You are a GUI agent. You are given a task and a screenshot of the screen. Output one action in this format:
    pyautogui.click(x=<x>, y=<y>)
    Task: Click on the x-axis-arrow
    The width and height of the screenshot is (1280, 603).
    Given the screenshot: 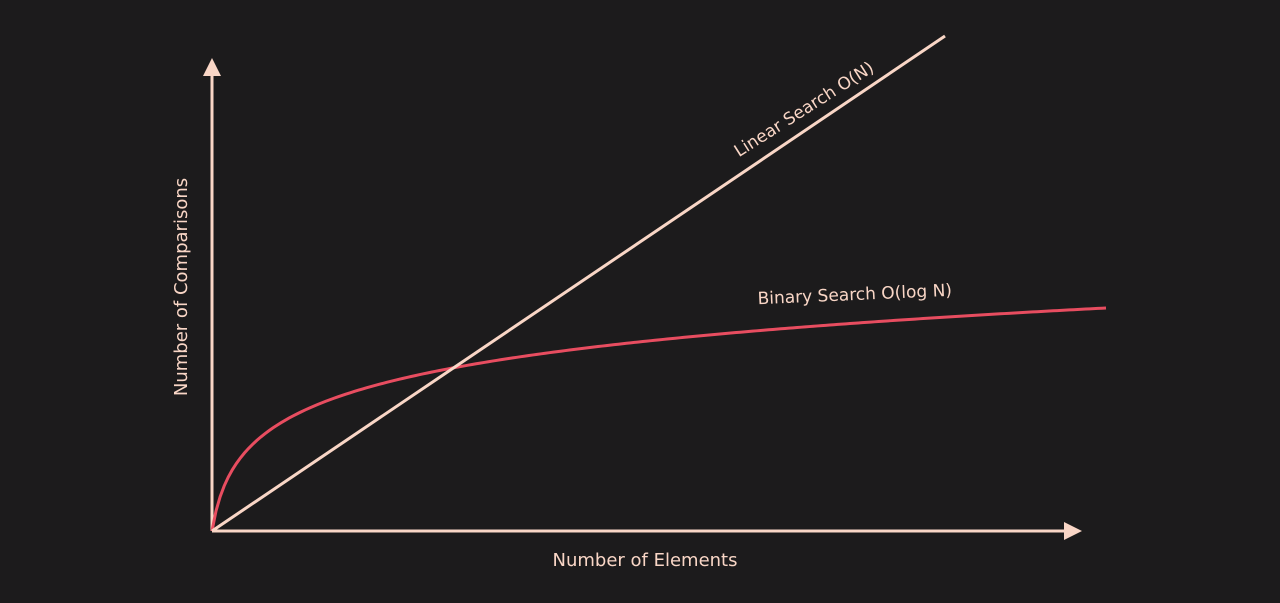 What is the action you would take?
    pyautogui.click(x=1073, y=531)
    